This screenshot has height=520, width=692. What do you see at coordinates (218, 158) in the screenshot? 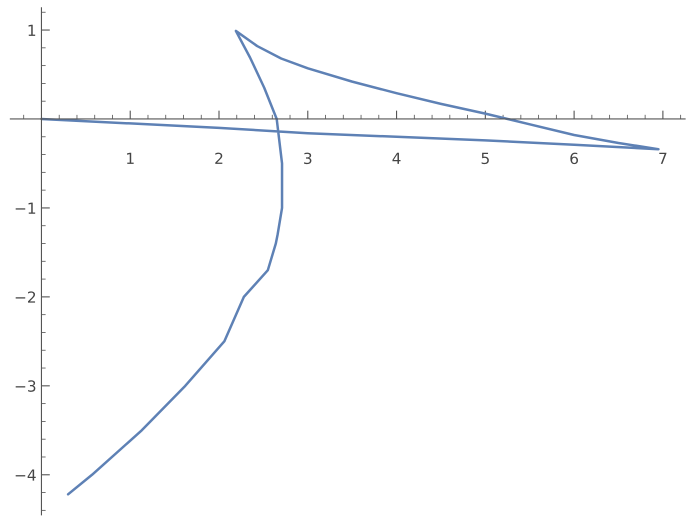
I see `x-tick-label: 2` at bounding box center [218, 158].